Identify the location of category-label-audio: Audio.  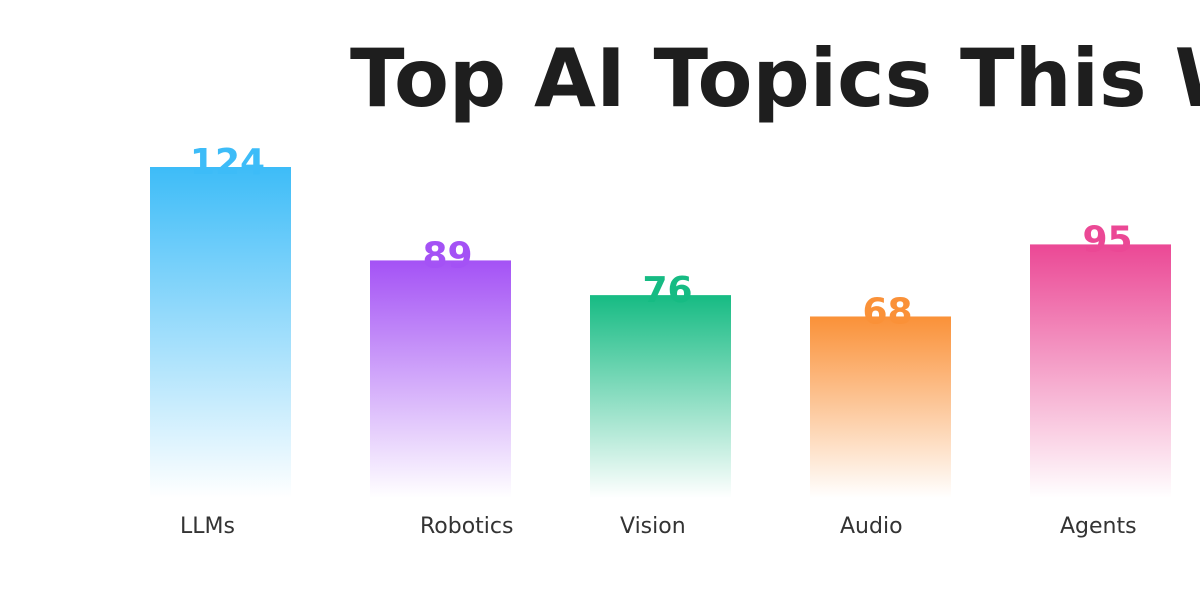
(871, 526).